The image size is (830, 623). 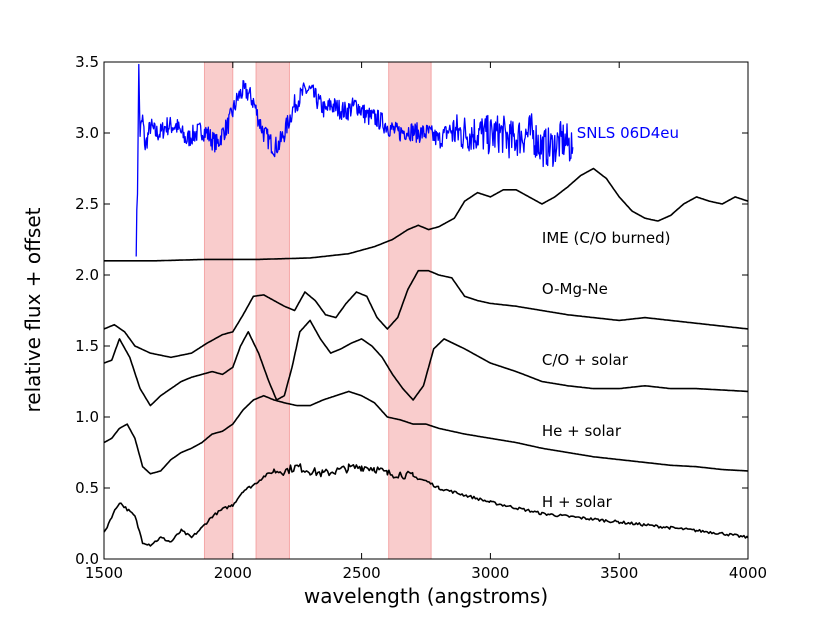 I want to click on x-tick-label: 4000, so click(x=748, y=573).